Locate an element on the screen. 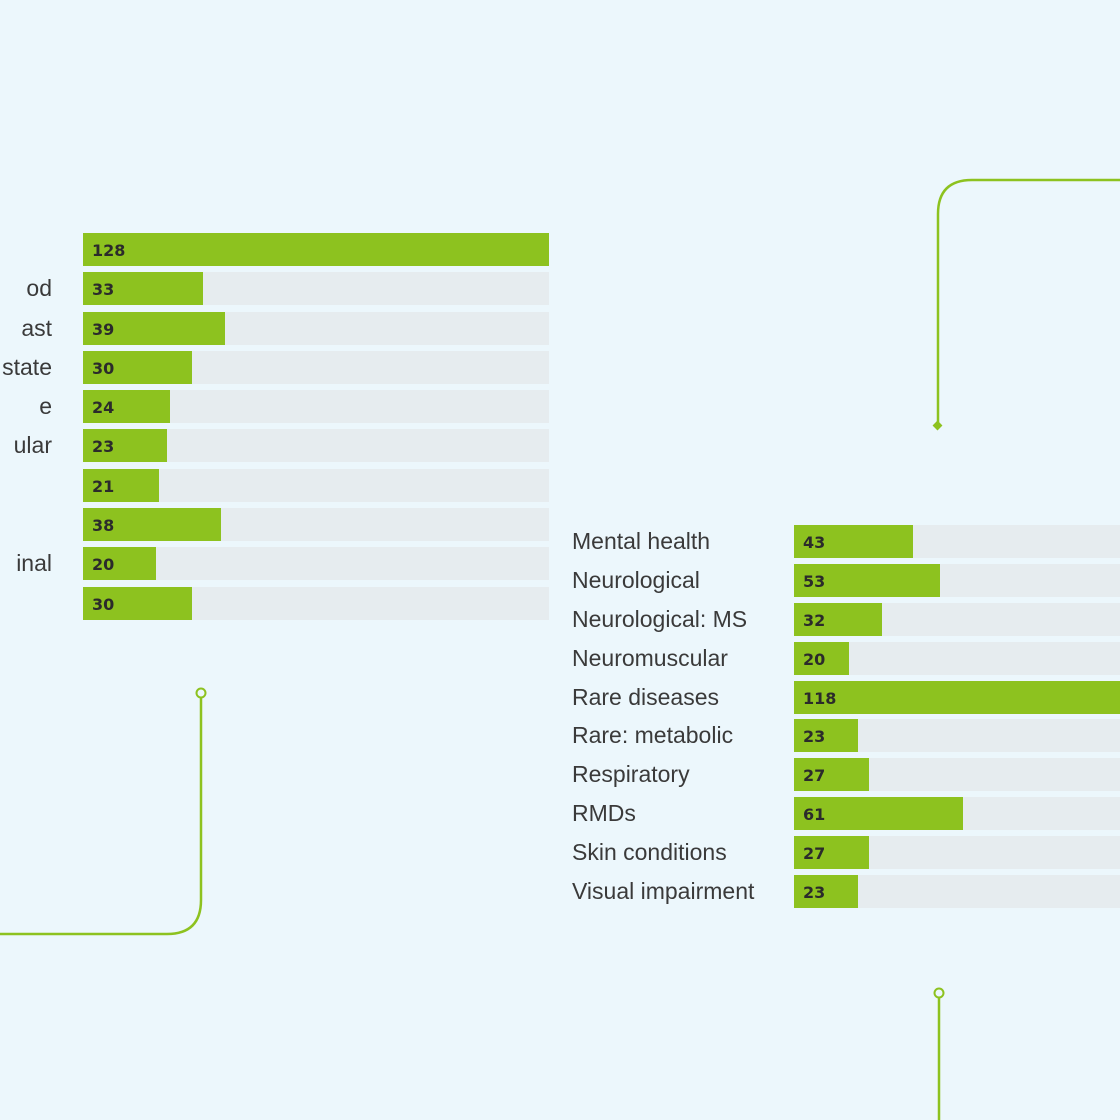 The width and height of the screenshot is (1120, 1120). connector-line-bottom-left is located at coordinates (101, 817).